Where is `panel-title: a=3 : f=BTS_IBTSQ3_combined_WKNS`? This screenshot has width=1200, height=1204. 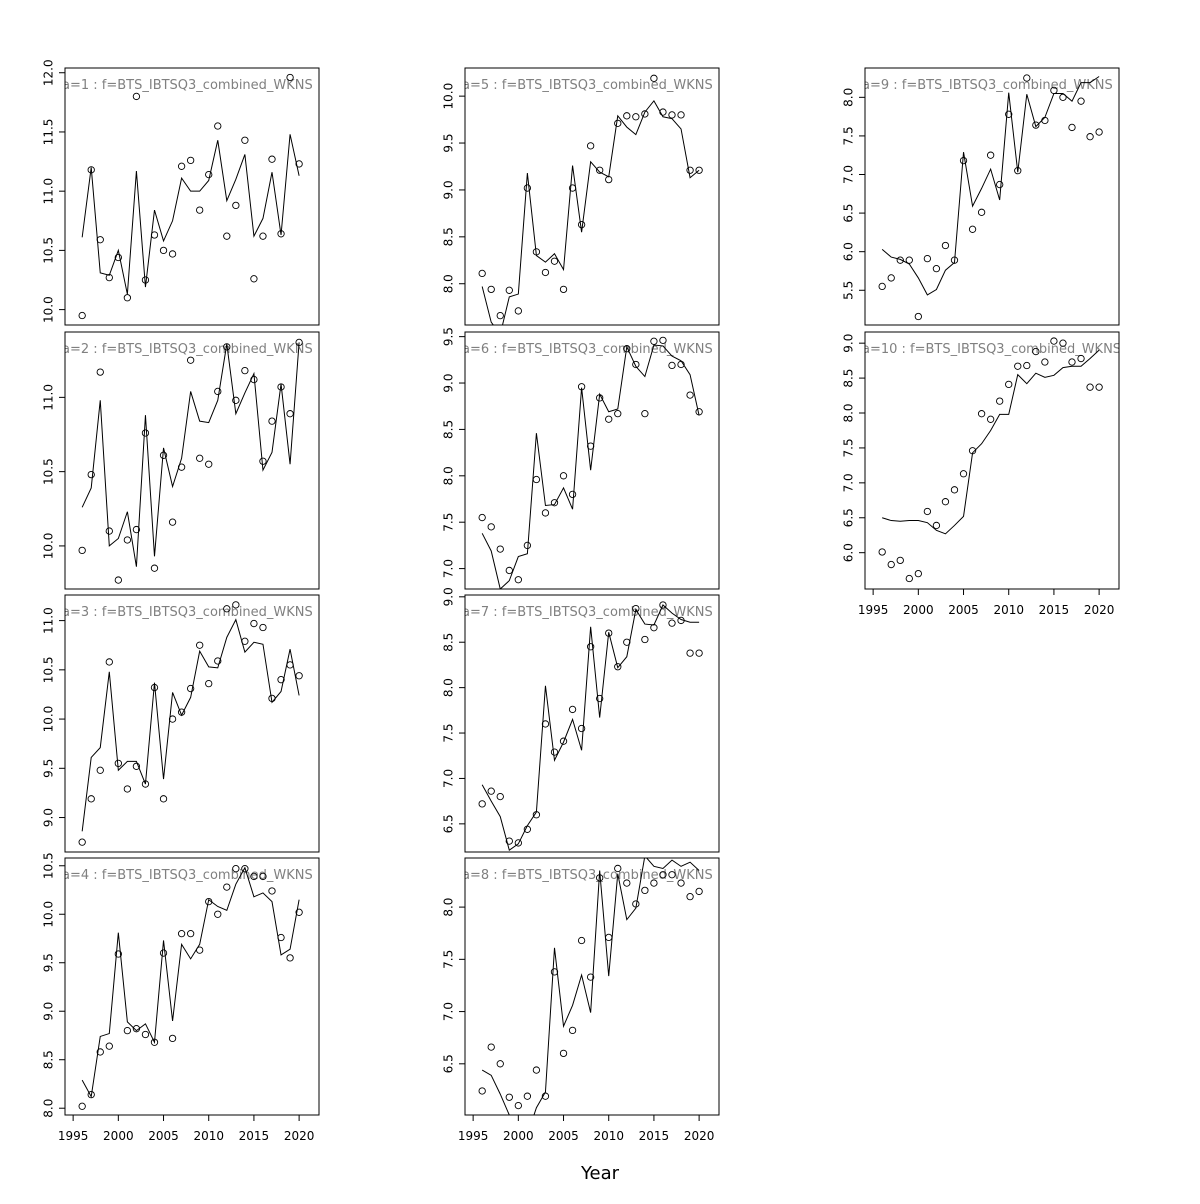 panel-title: a=3 : f=BTS_IBTSQ3_combined_WKNS is located at coordinates (187, 612).